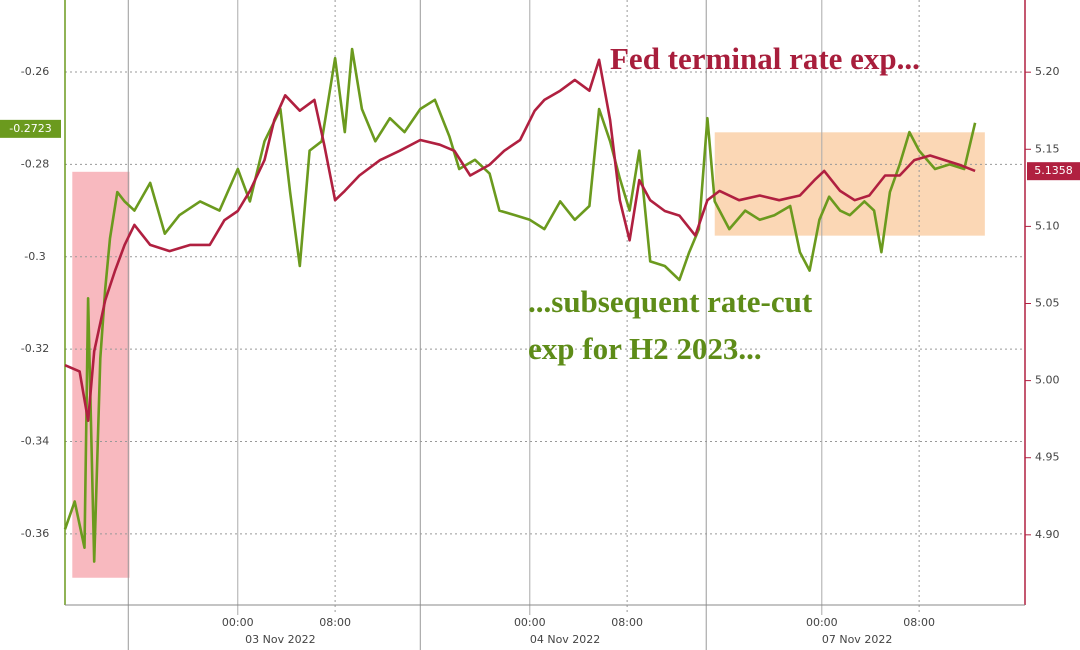  I want to click on y2-tick-label: 5.00, so click(1047, 380).